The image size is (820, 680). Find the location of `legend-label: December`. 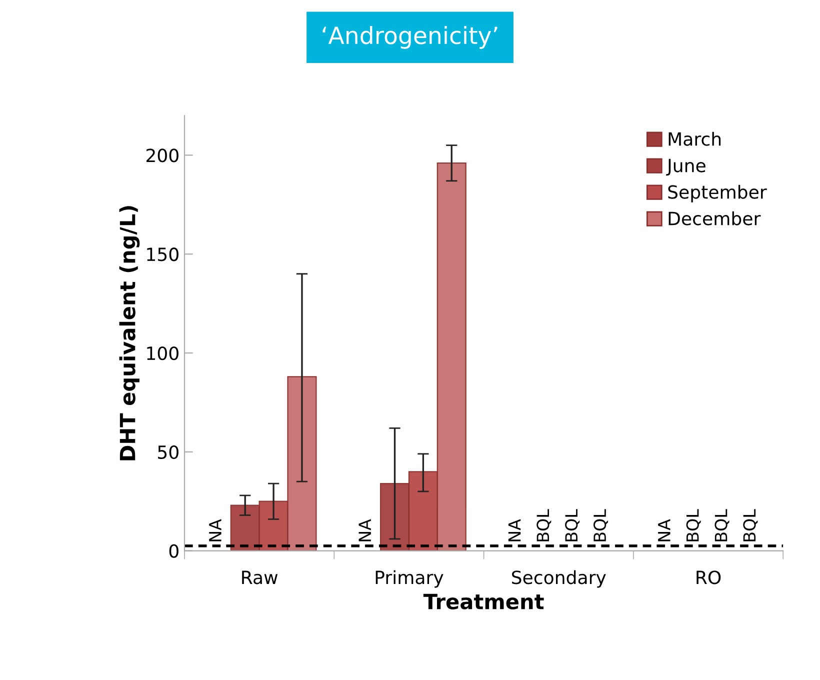

legend-label: December is located at coordinates (714, 218).